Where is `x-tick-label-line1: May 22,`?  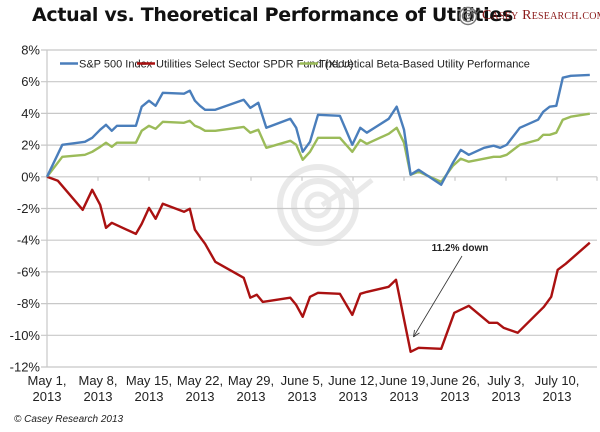 x-tick-label-line1: May 22, is located at coordinates (200, 380).